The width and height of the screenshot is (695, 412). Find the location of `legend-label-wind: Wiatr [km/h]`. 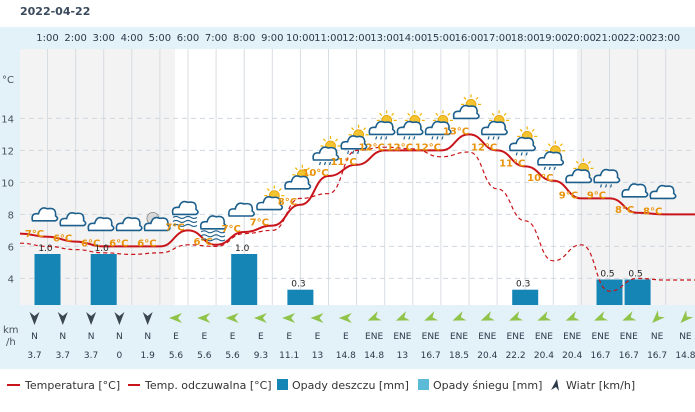

legend-label-wind: Wiatr [km/h] is located at coordinates (600, 385).